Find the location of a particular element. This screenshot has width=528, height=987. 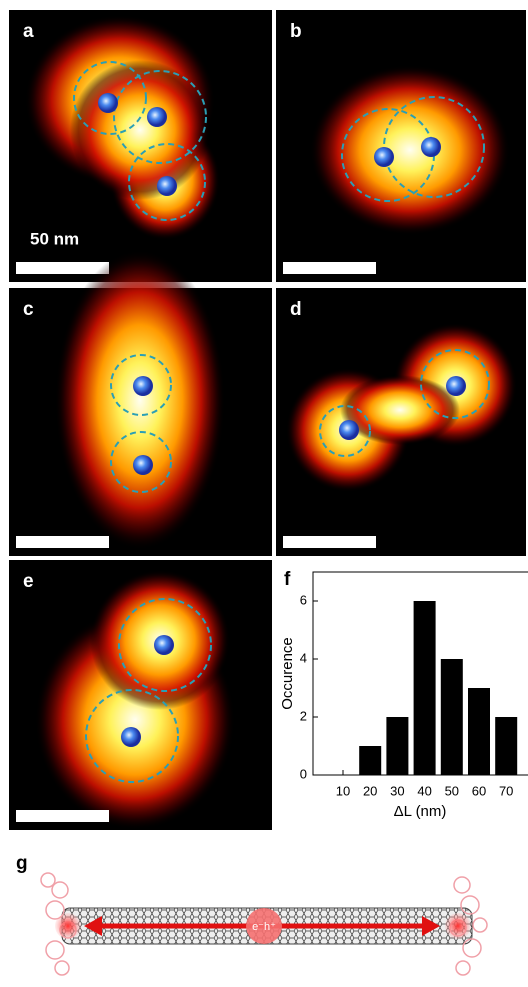

x-tick-label: 40 is located at coordinates (424, 790).